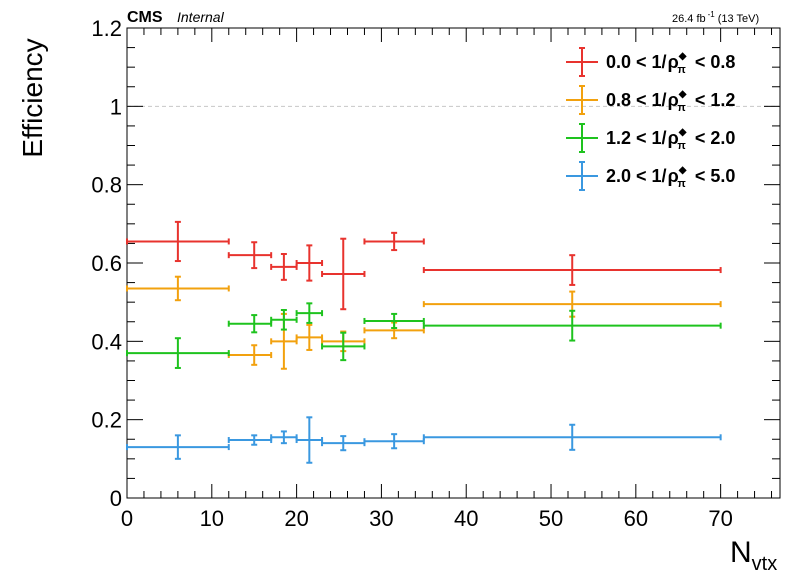  Describe the element at coordinates (738, 19) in the screenshot. I see `energy-label: (13 TeV)` at that location.